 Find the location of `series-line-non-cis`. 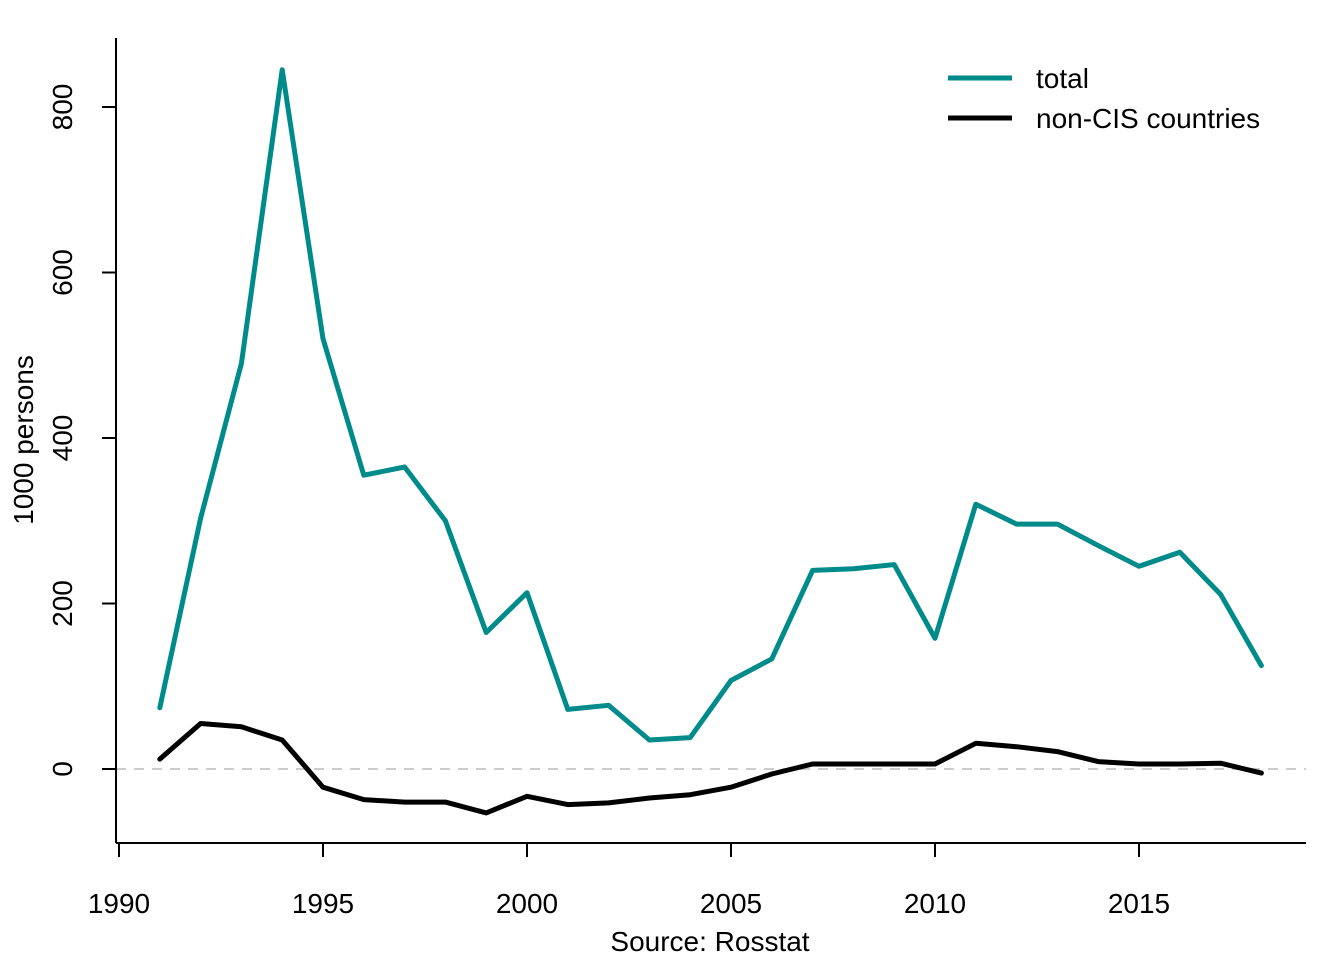

series-line-non-cis is located at coordinates (710, 768).